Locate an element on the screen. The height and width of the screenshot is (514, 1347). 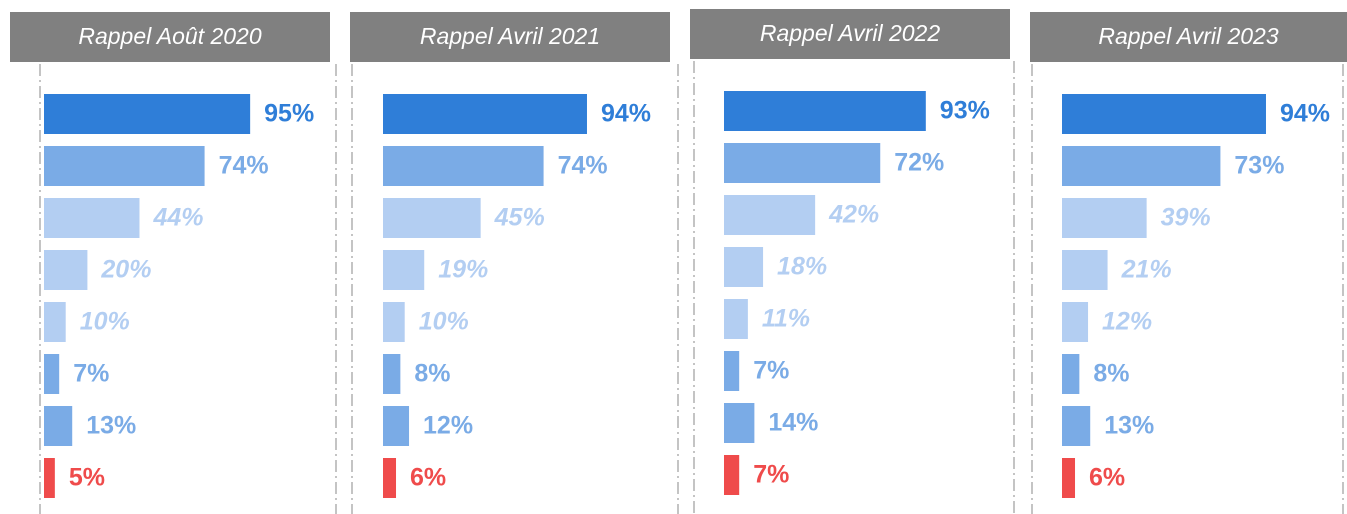
panel-title: Rappel Avril 2022 is located at coordinates (850, 33).